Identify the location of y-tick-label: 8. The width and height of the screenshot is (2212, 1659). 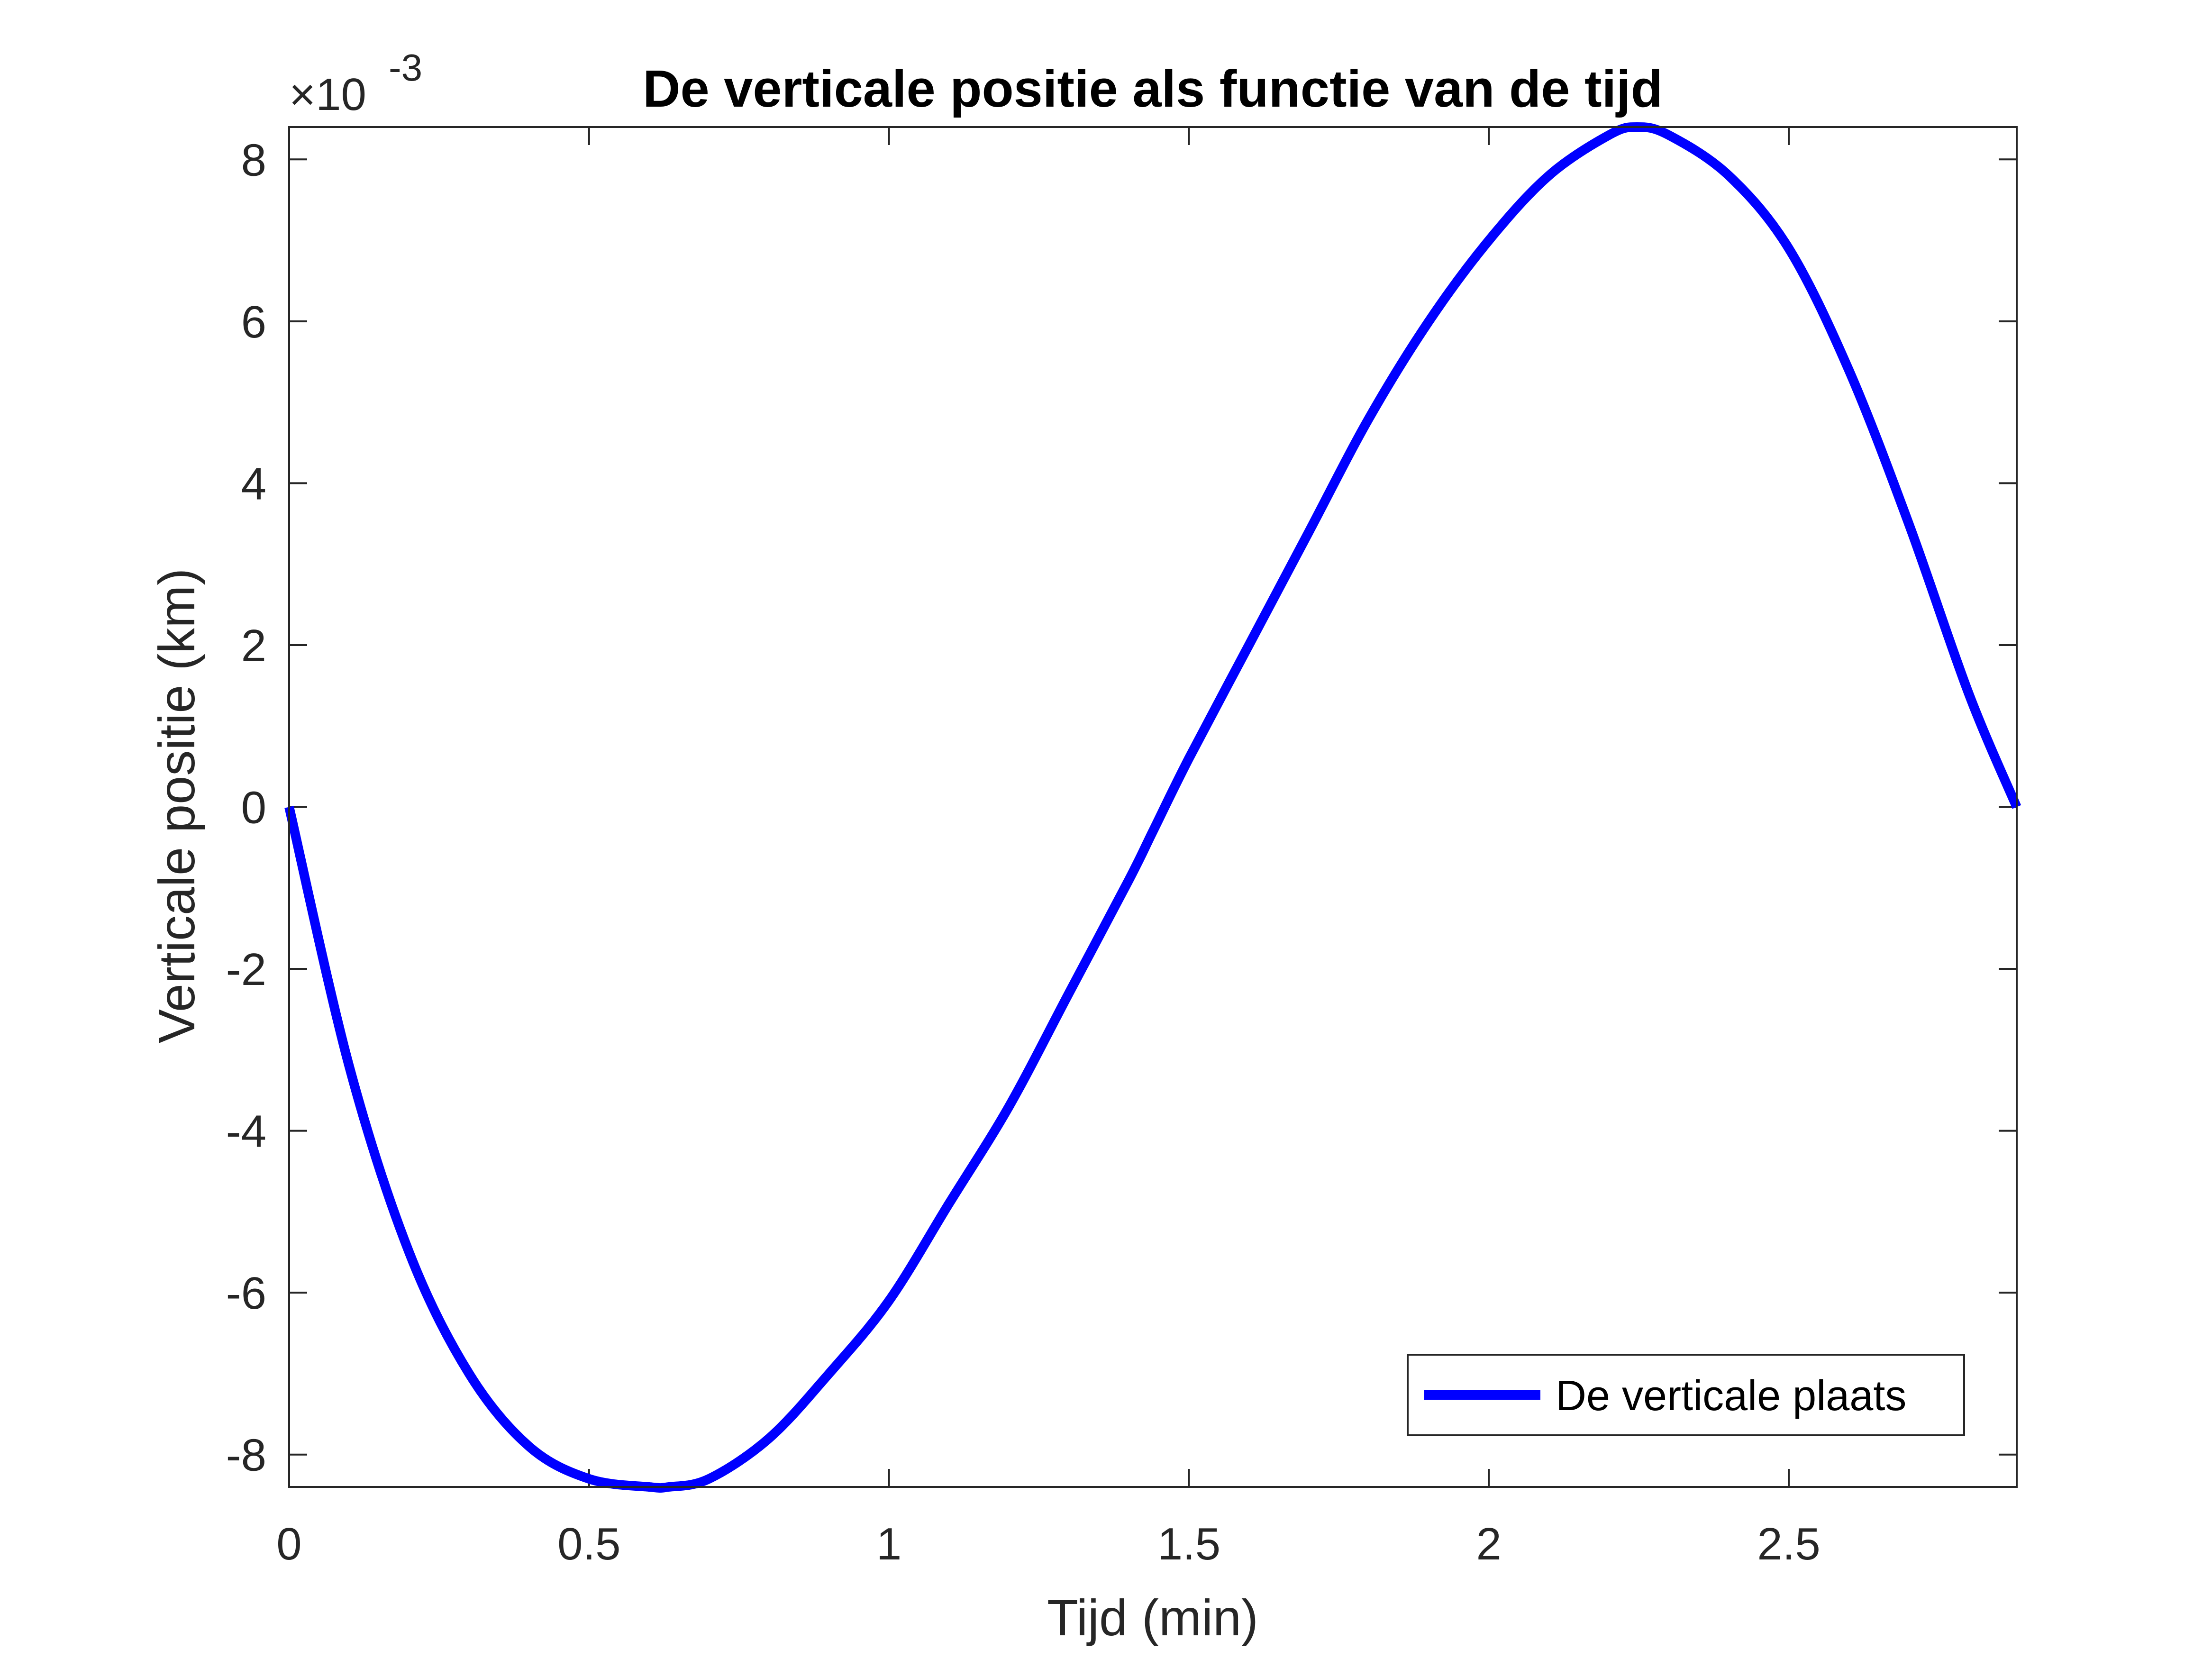
(254, 160).